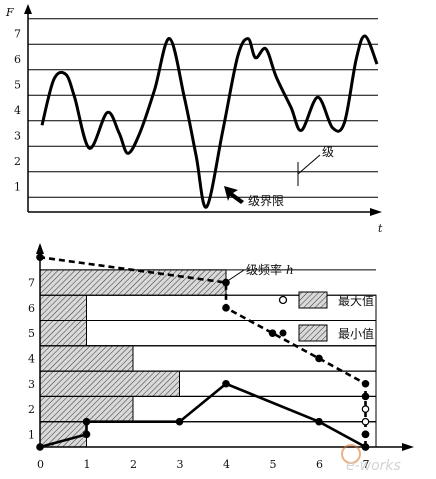 Image resolution: width=436 pixels, height=479 pixels. I want to click on legend-min-label: 最小值, so click(356, 333).